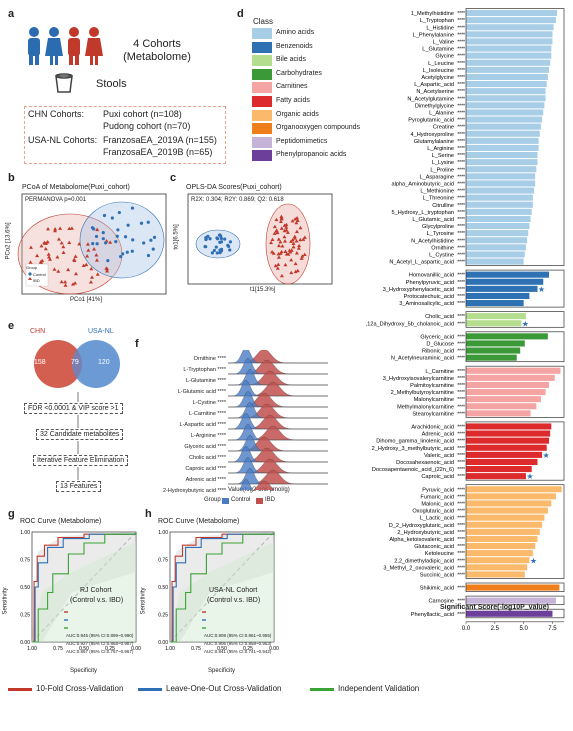 This screenshot has height=731, width=573. What do you see at coordinates (225, 501) in the screenshot?
I see `ridge-legend-control-swatch` at bounding box center [225, 501].